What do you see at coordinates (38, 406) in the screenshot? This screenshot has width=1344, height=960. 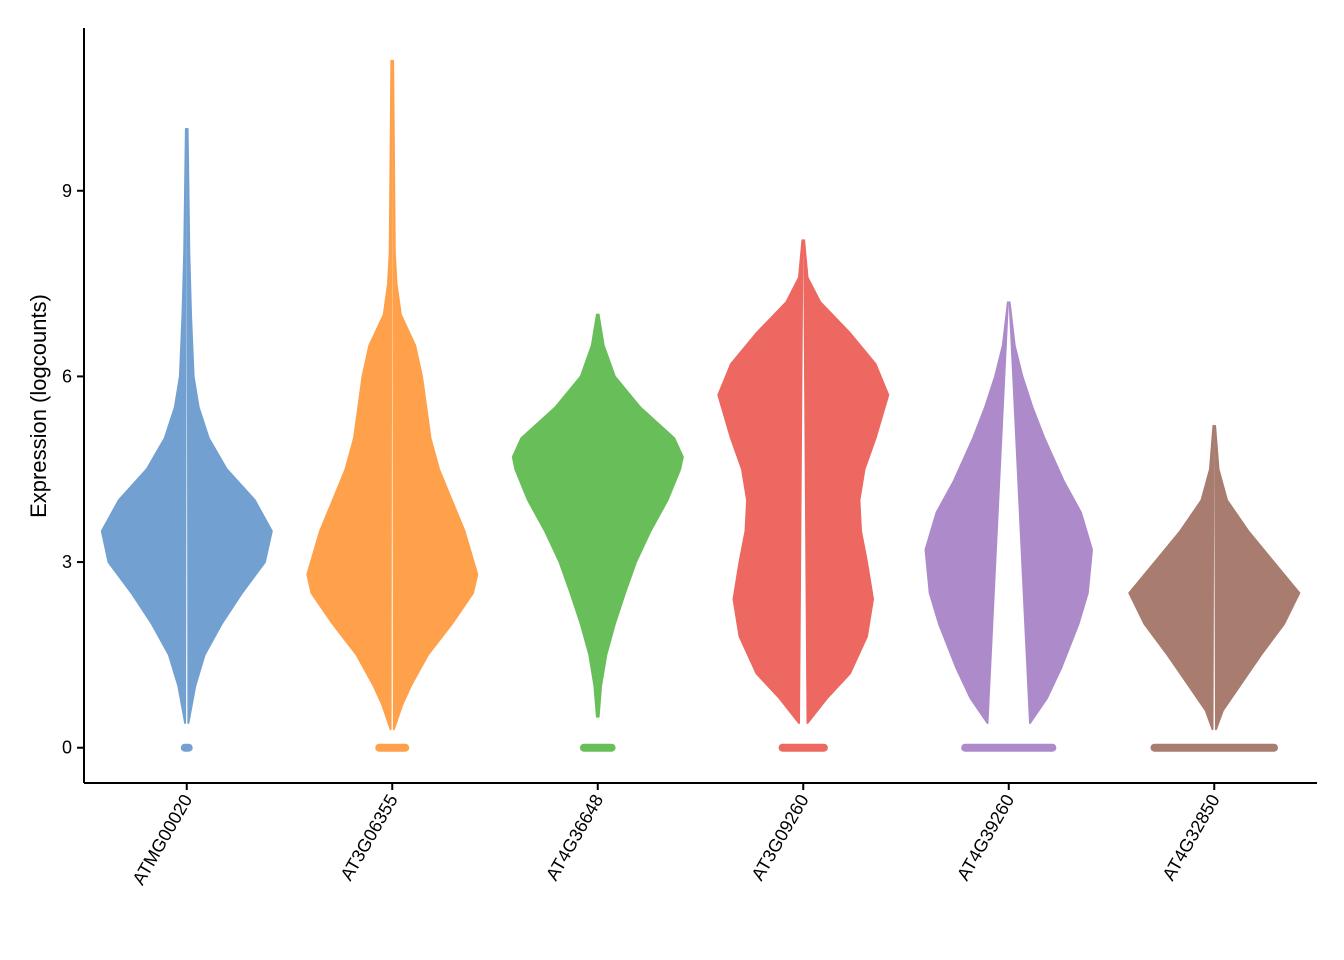 I see `y-axis-title: Expression (logcounts)` at bounding box center [38, 406].